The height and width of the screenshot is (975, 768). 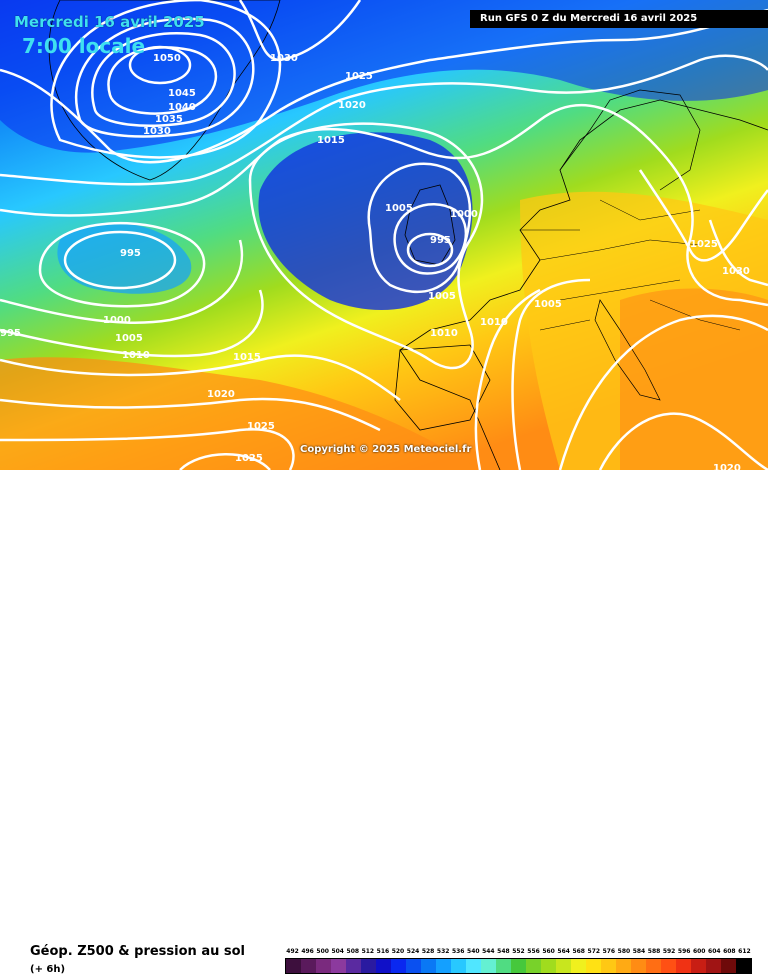 I want to click on scale-label: 560, so click(x=548, y=951).